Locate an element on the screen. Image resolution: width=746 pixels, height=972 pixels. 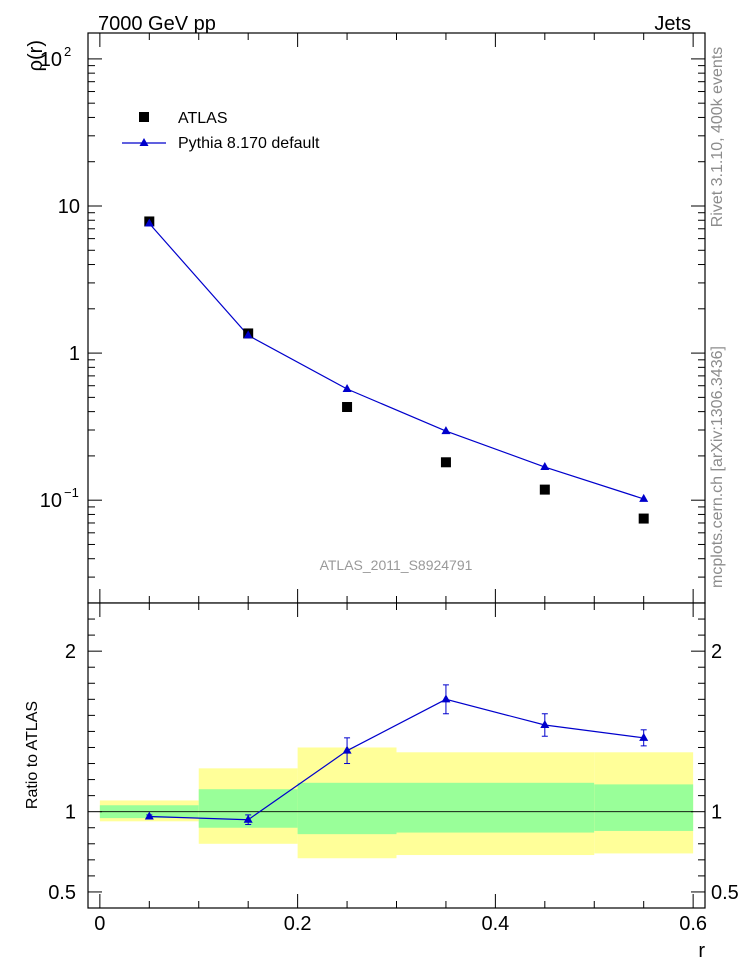
legend-pythia-label: Pythia 8.170 default is located at coordinates (249, 143).